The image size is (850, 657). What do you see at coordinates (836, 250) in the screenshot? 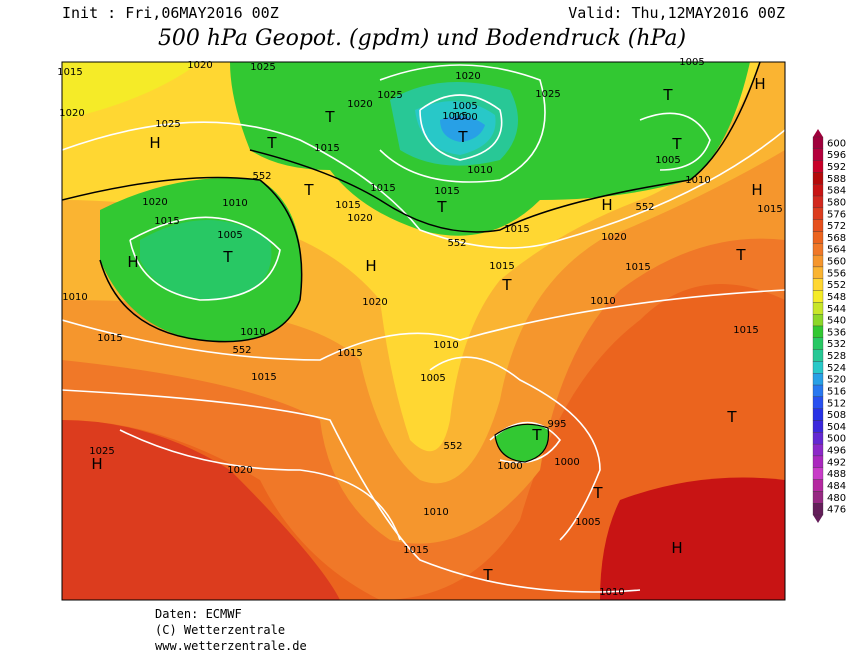
I see `colorbar-label: 564` at bounding box center [836, 250].